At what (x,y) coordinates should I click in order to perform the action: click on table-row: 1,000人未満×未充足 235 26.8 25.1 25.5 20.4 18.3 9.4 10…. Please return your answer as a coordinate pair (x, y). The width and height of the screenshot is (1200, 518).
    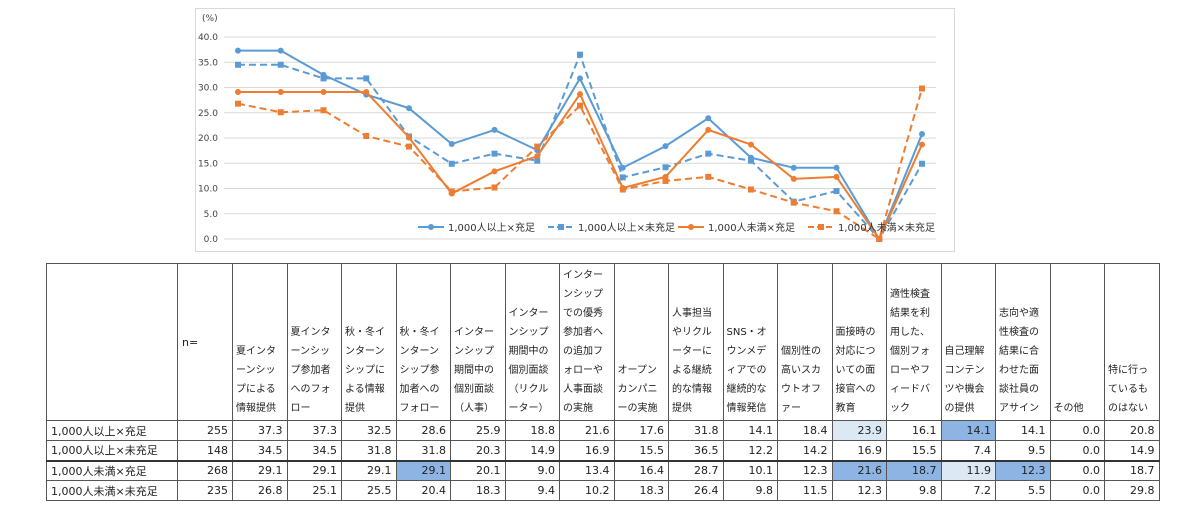
    Looking at the image, I should click on (603, 490).